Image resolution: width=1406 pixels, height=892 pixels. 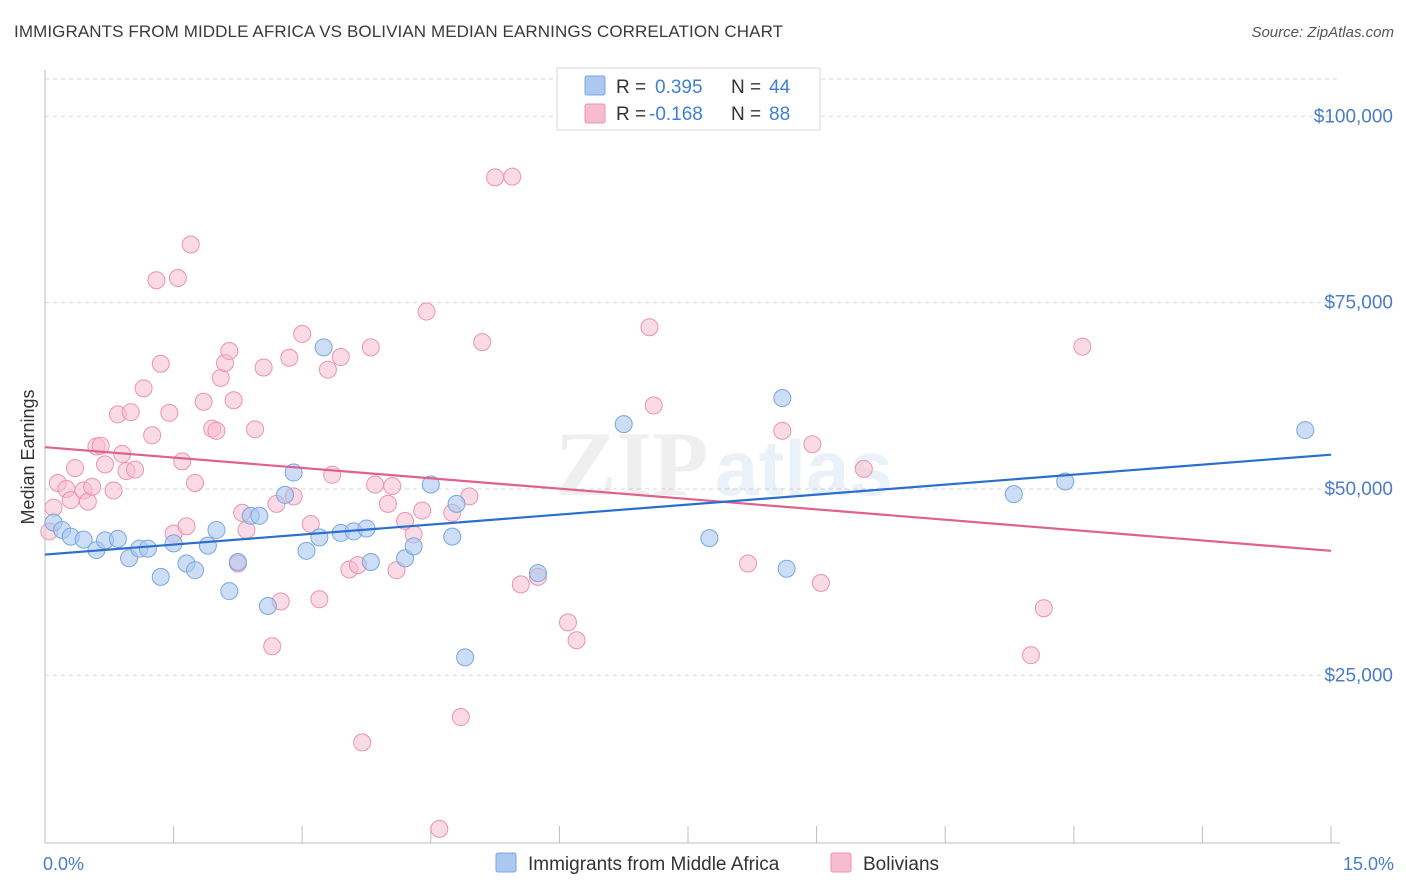 What do you see at coordinates (679, 87) in the screenshot?
I see `legend-r-value-1: 0.395` at bounding box center [679, 87].